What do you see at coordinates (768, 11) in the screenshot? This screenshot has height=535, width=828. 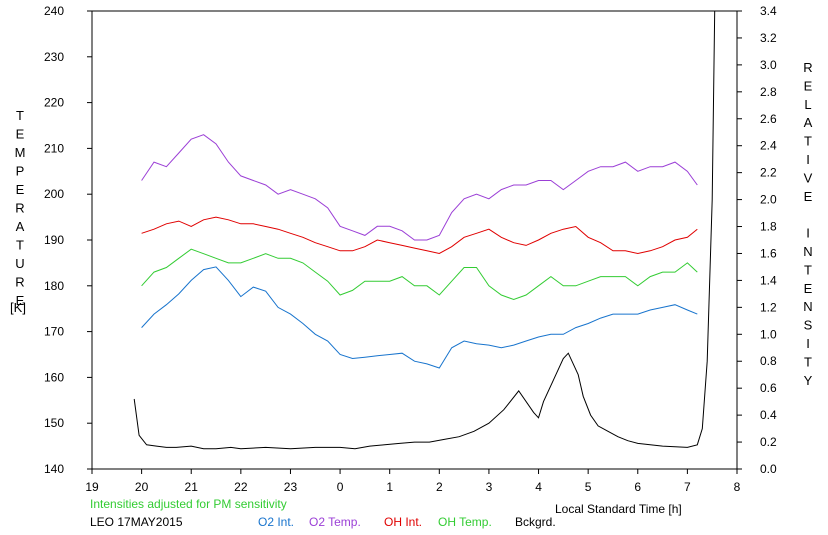 I see `y-right-tick-label: 3.4` at bounding box center [768, 11].